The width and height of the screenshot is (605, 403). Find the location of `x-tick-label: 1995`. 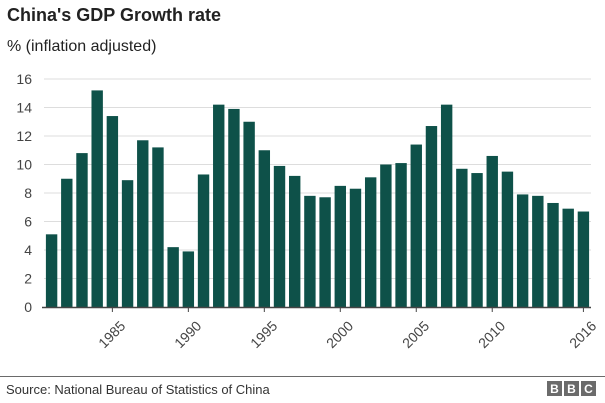

x-tick-label: 1995 is located at coordinates (263, 334).